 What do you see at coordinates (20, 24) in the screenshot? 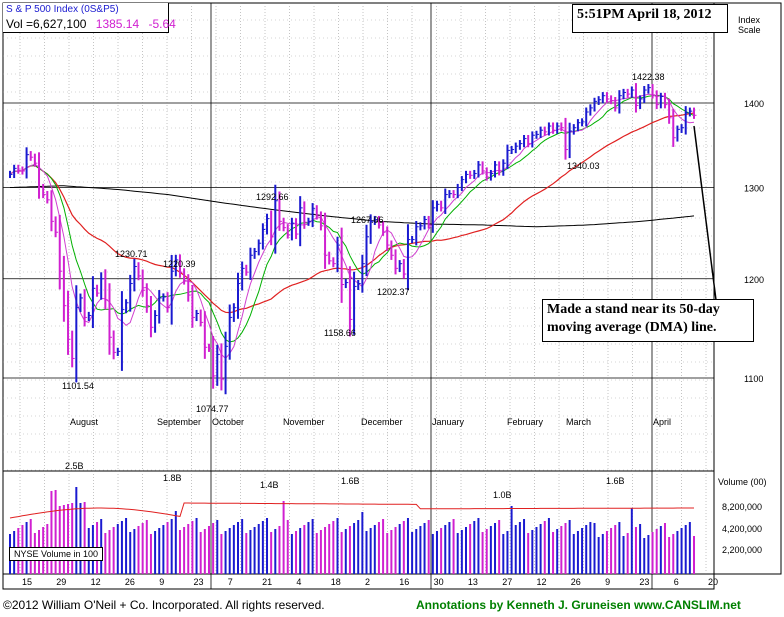
I see `vol-label: Vol =` at bounding box center [20, 24].